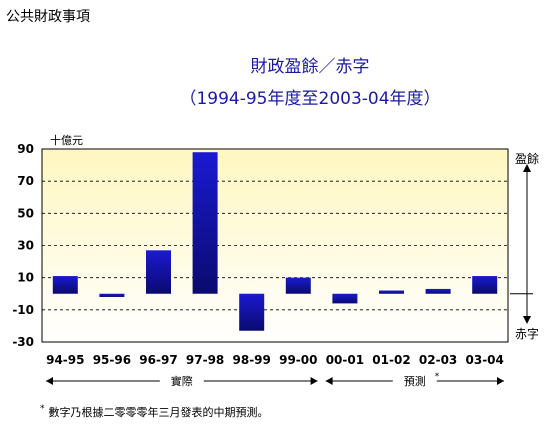  What do you see at coordinates (182, 381) in the screenshot?
I see `group-actual-label: 實際` at bounding box center [182, 381].